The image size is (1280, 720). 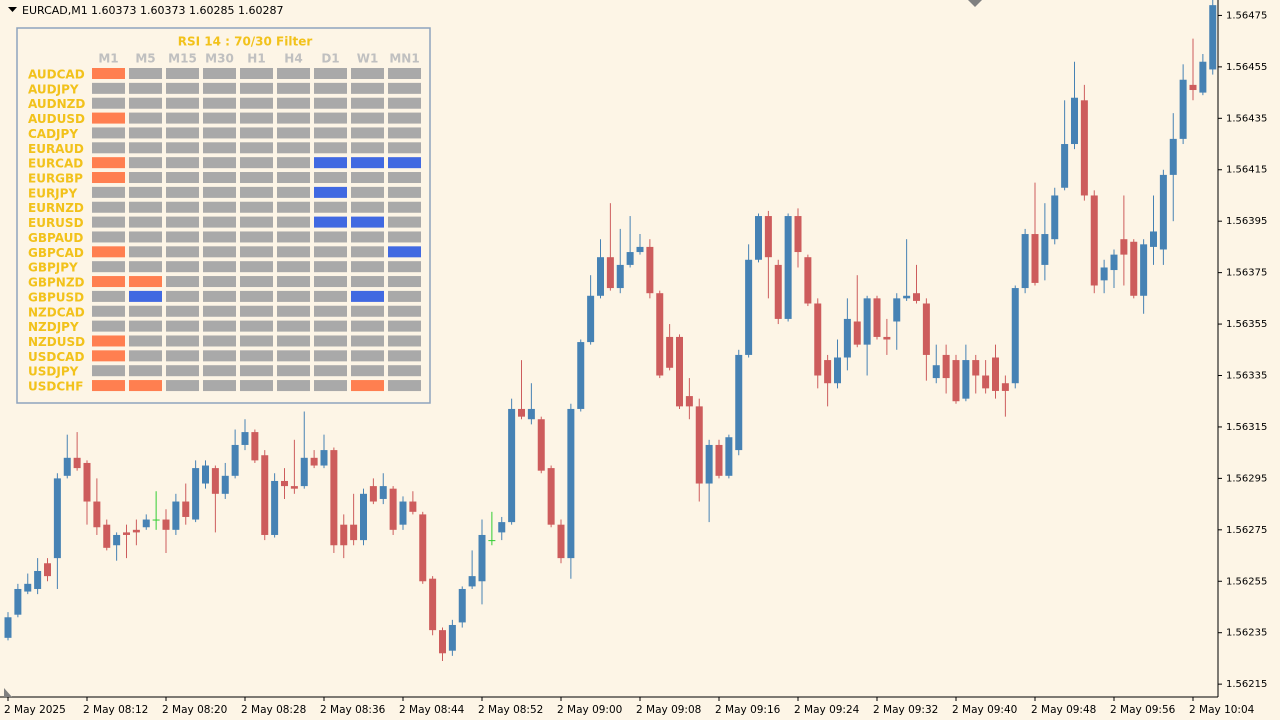 I want to click on pair-label: AUDCAD, so click(x=56, y=75).